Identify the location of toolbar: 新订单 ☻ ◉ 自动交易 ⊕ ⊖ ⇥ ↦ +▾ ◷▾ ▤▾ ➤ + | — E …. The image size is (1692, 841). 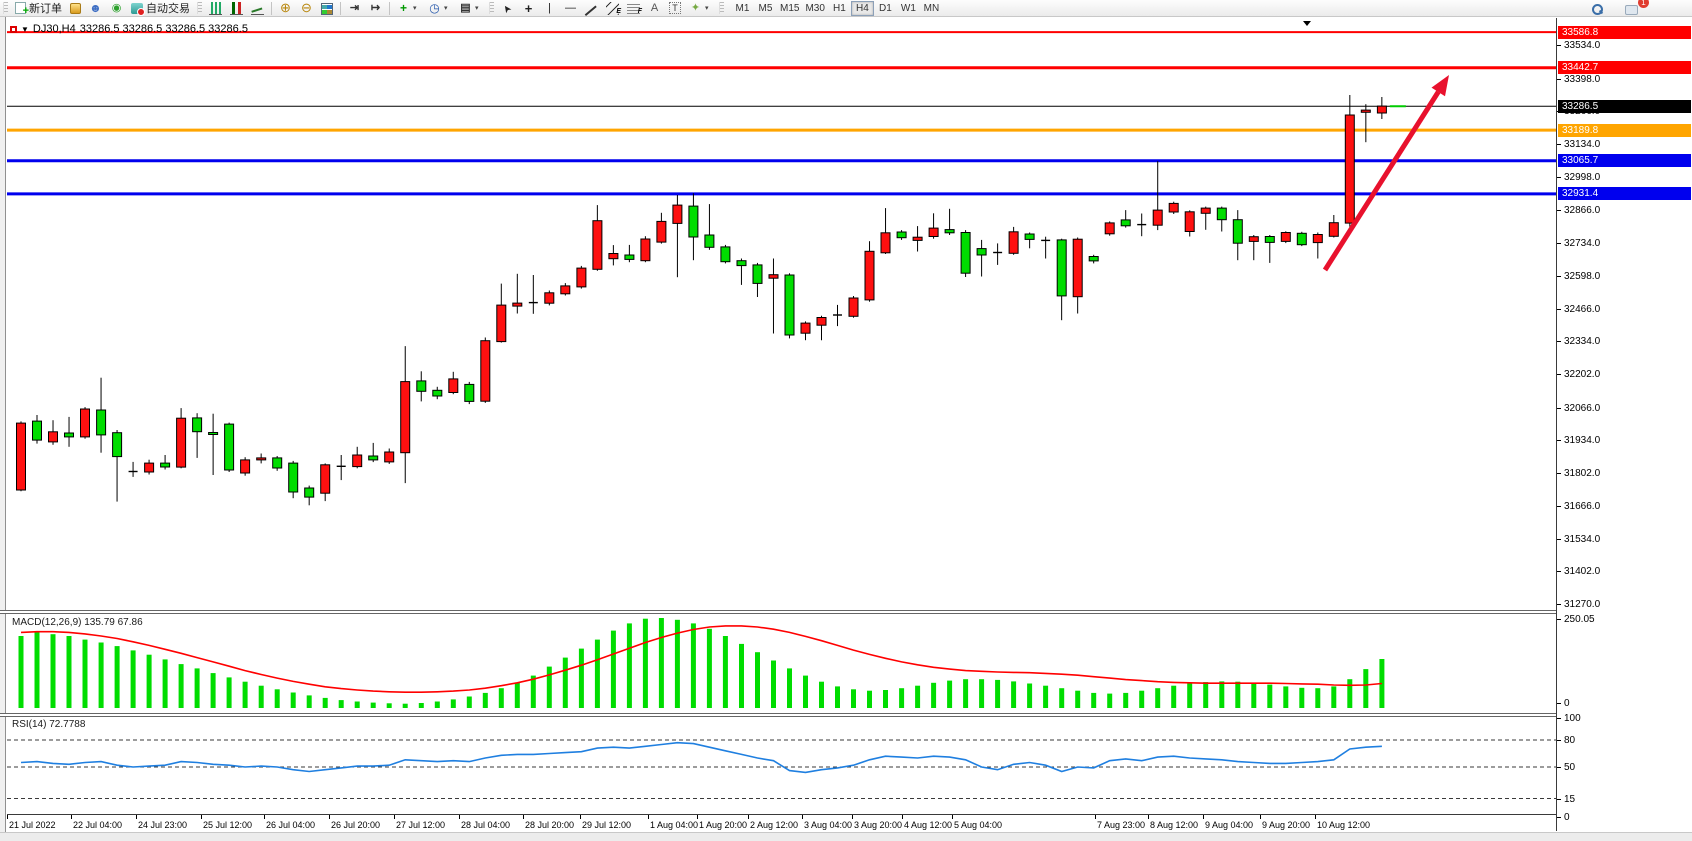
(846, 9).